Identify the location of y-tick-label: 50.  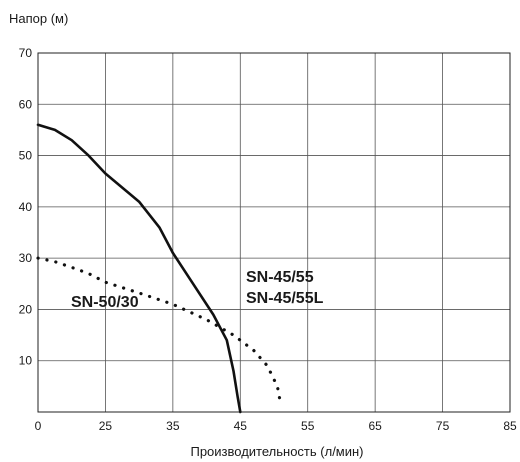
(26, 156).